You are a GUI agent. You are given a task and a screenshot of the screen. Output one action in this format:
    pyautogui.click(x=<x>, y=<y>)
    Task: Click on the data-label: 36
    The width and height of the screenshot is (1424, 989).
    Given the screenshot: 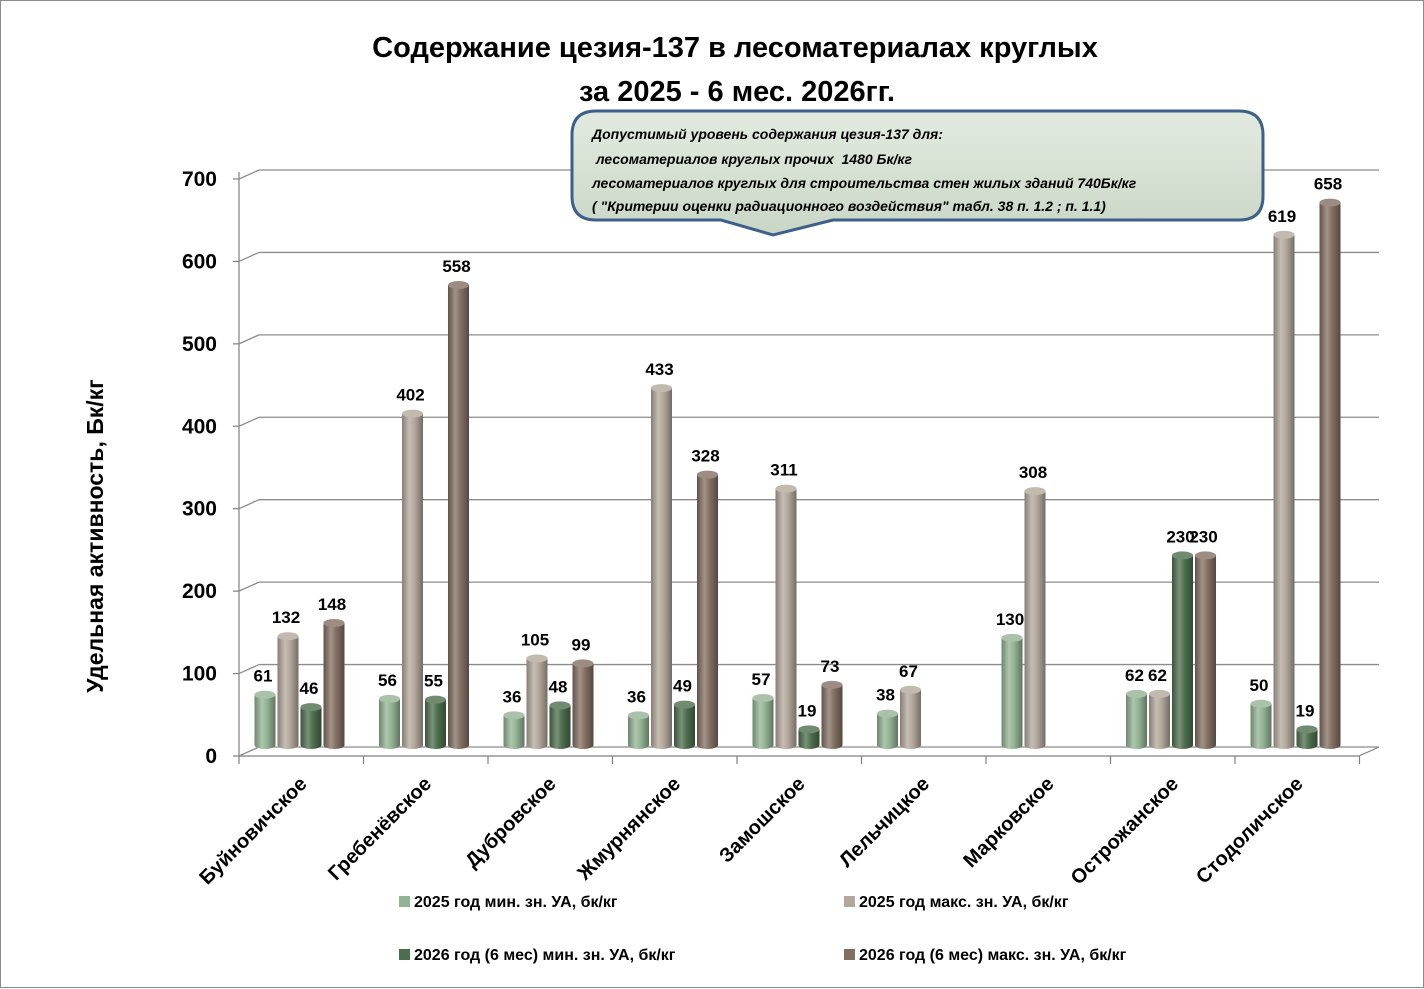 What is the action you would take?
    pyautogui.click(x=636, y=696)
    